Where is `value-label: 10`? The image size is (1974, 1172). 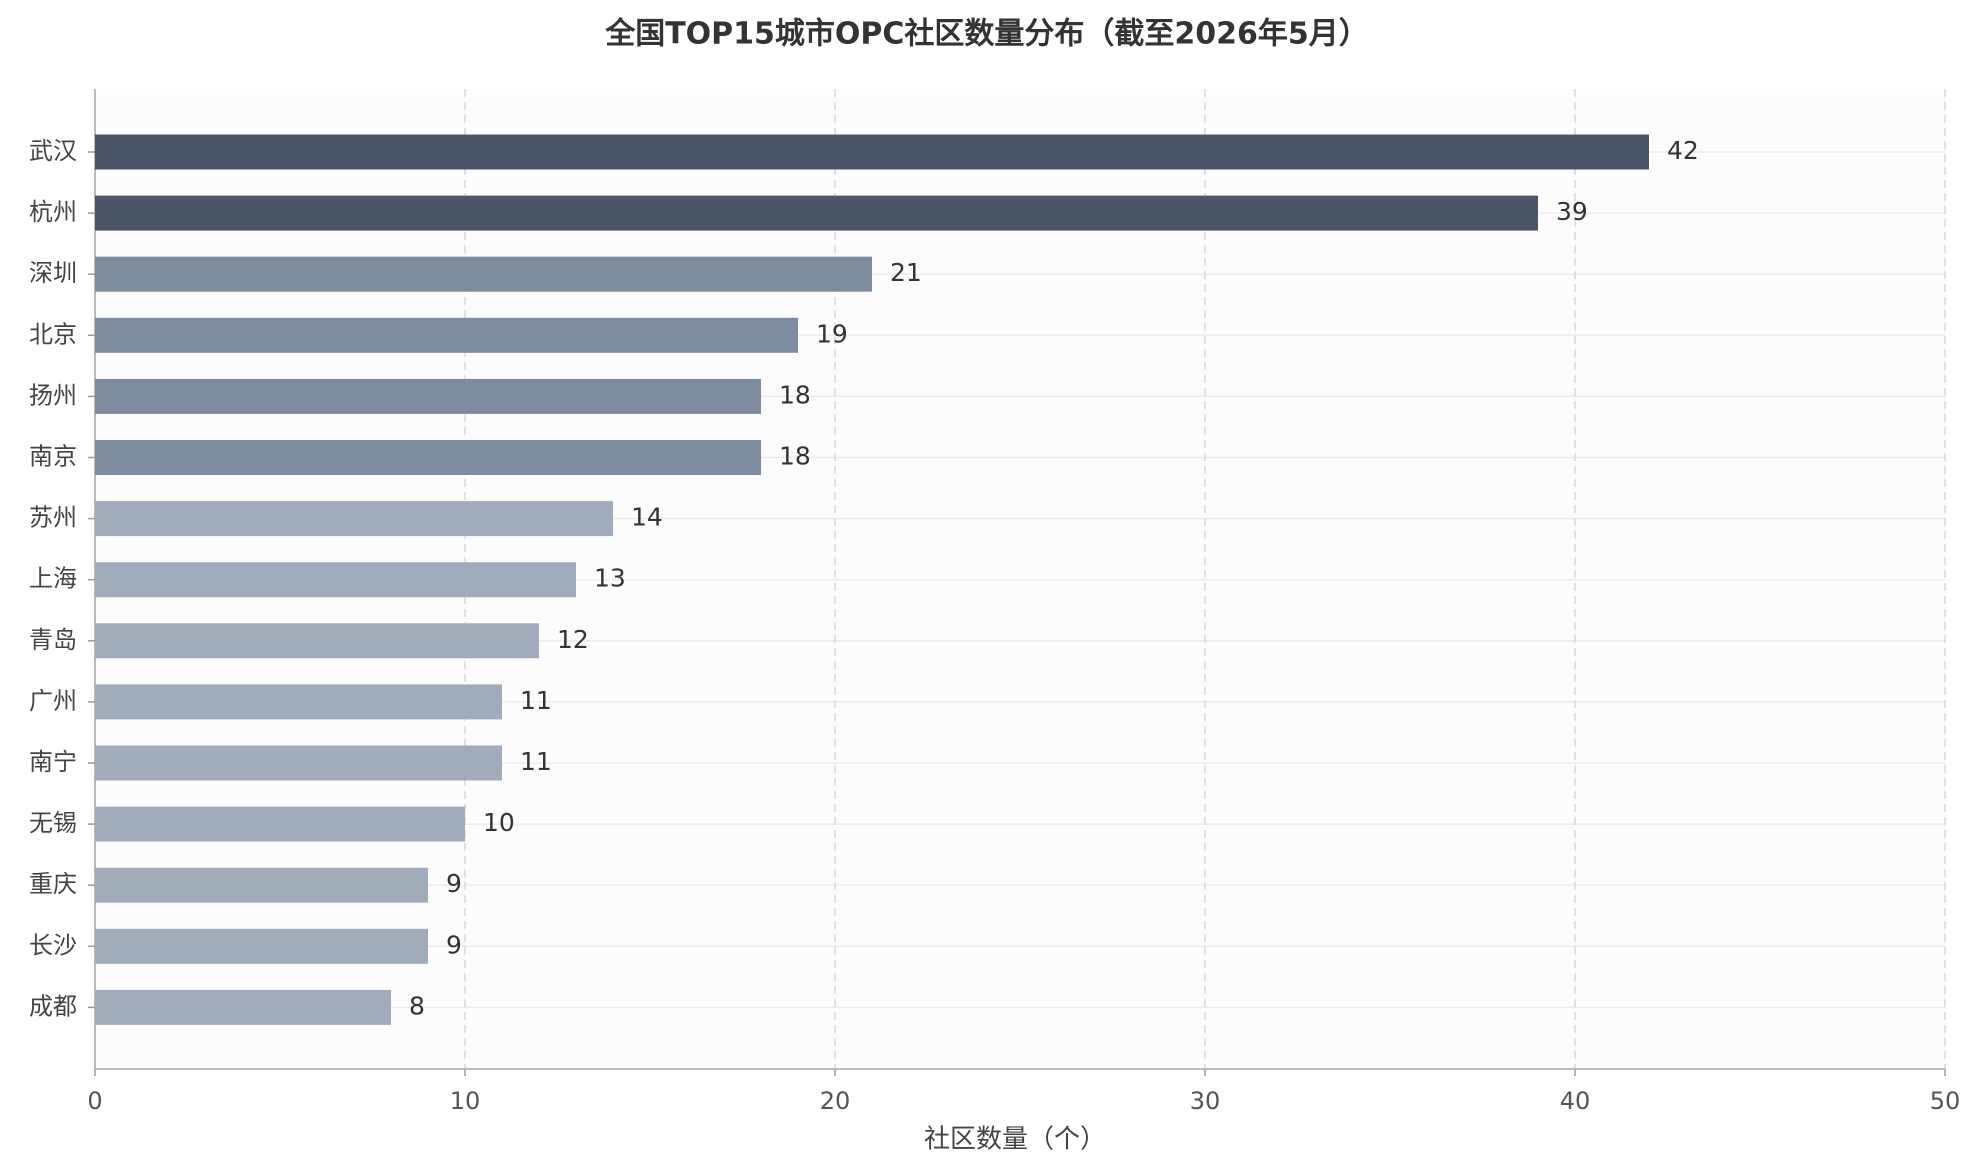 value-label: 10 is located at coordinates (499, 822).